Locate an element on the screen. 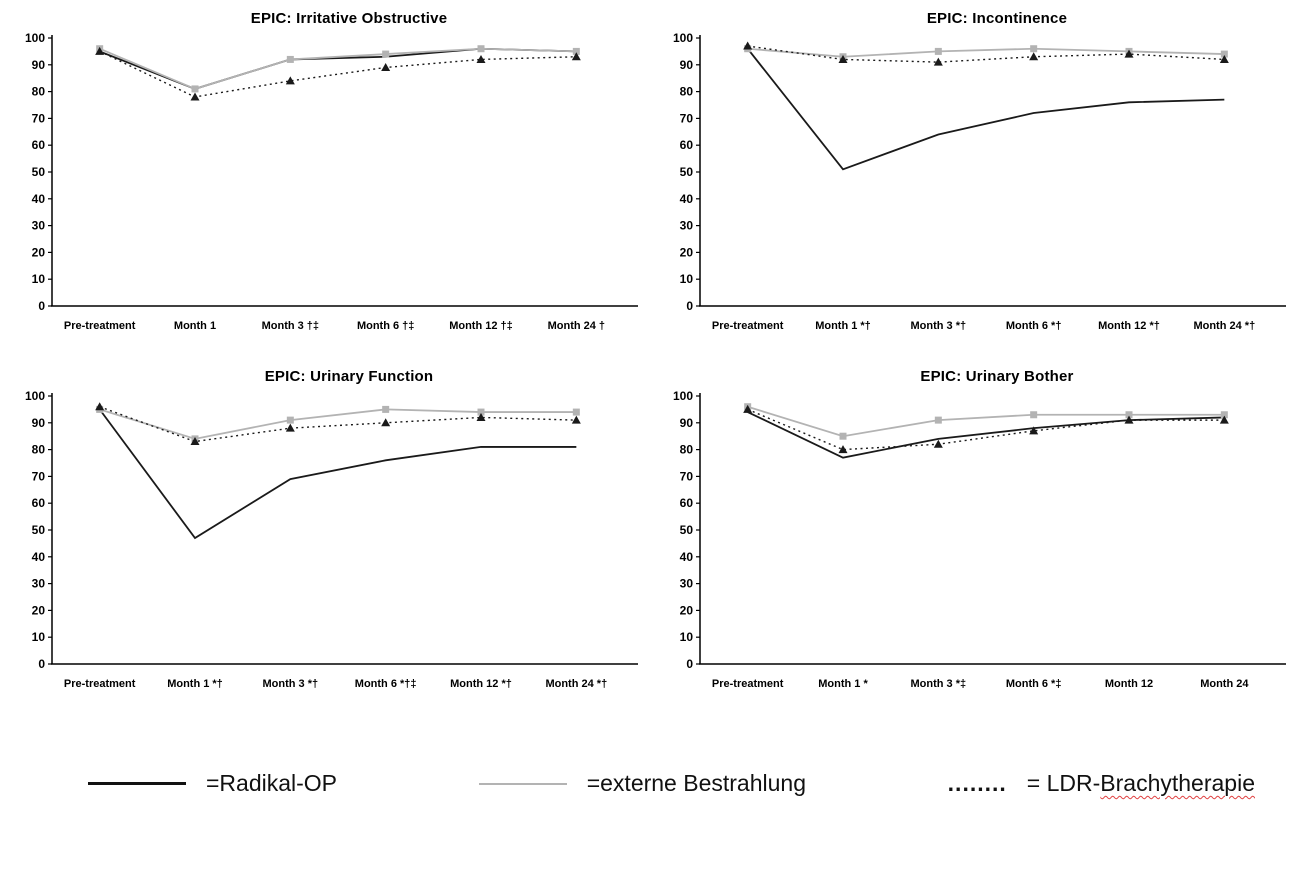 This screenshot has width=1311, height=869. y-tick-label: 0 is located at coordinates (689, 306).